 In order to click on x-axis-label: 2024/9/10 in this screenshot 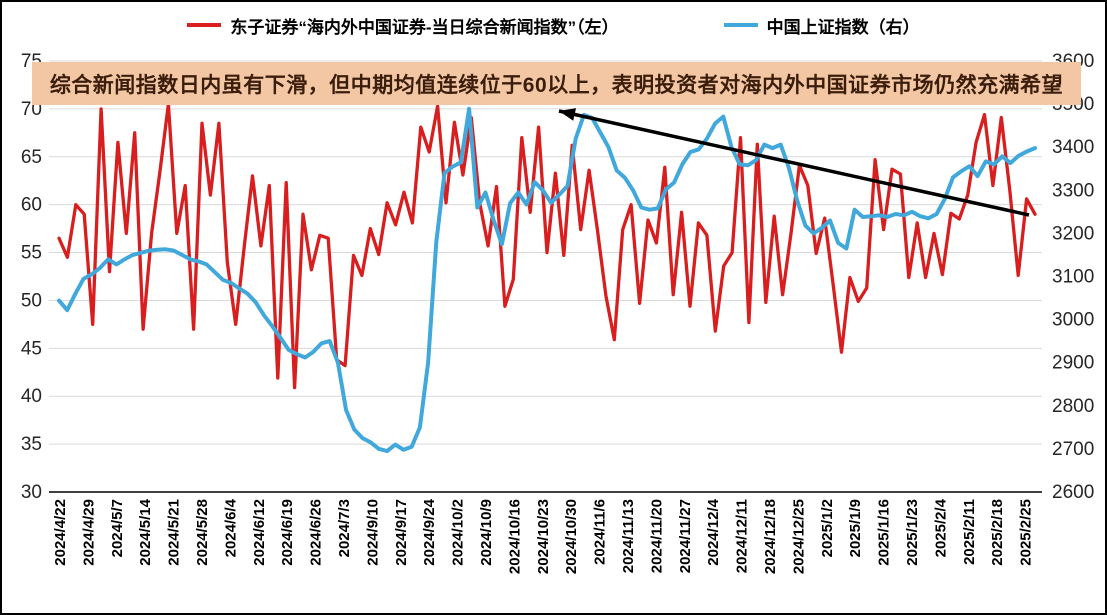, I will do `click(372, 532)`.